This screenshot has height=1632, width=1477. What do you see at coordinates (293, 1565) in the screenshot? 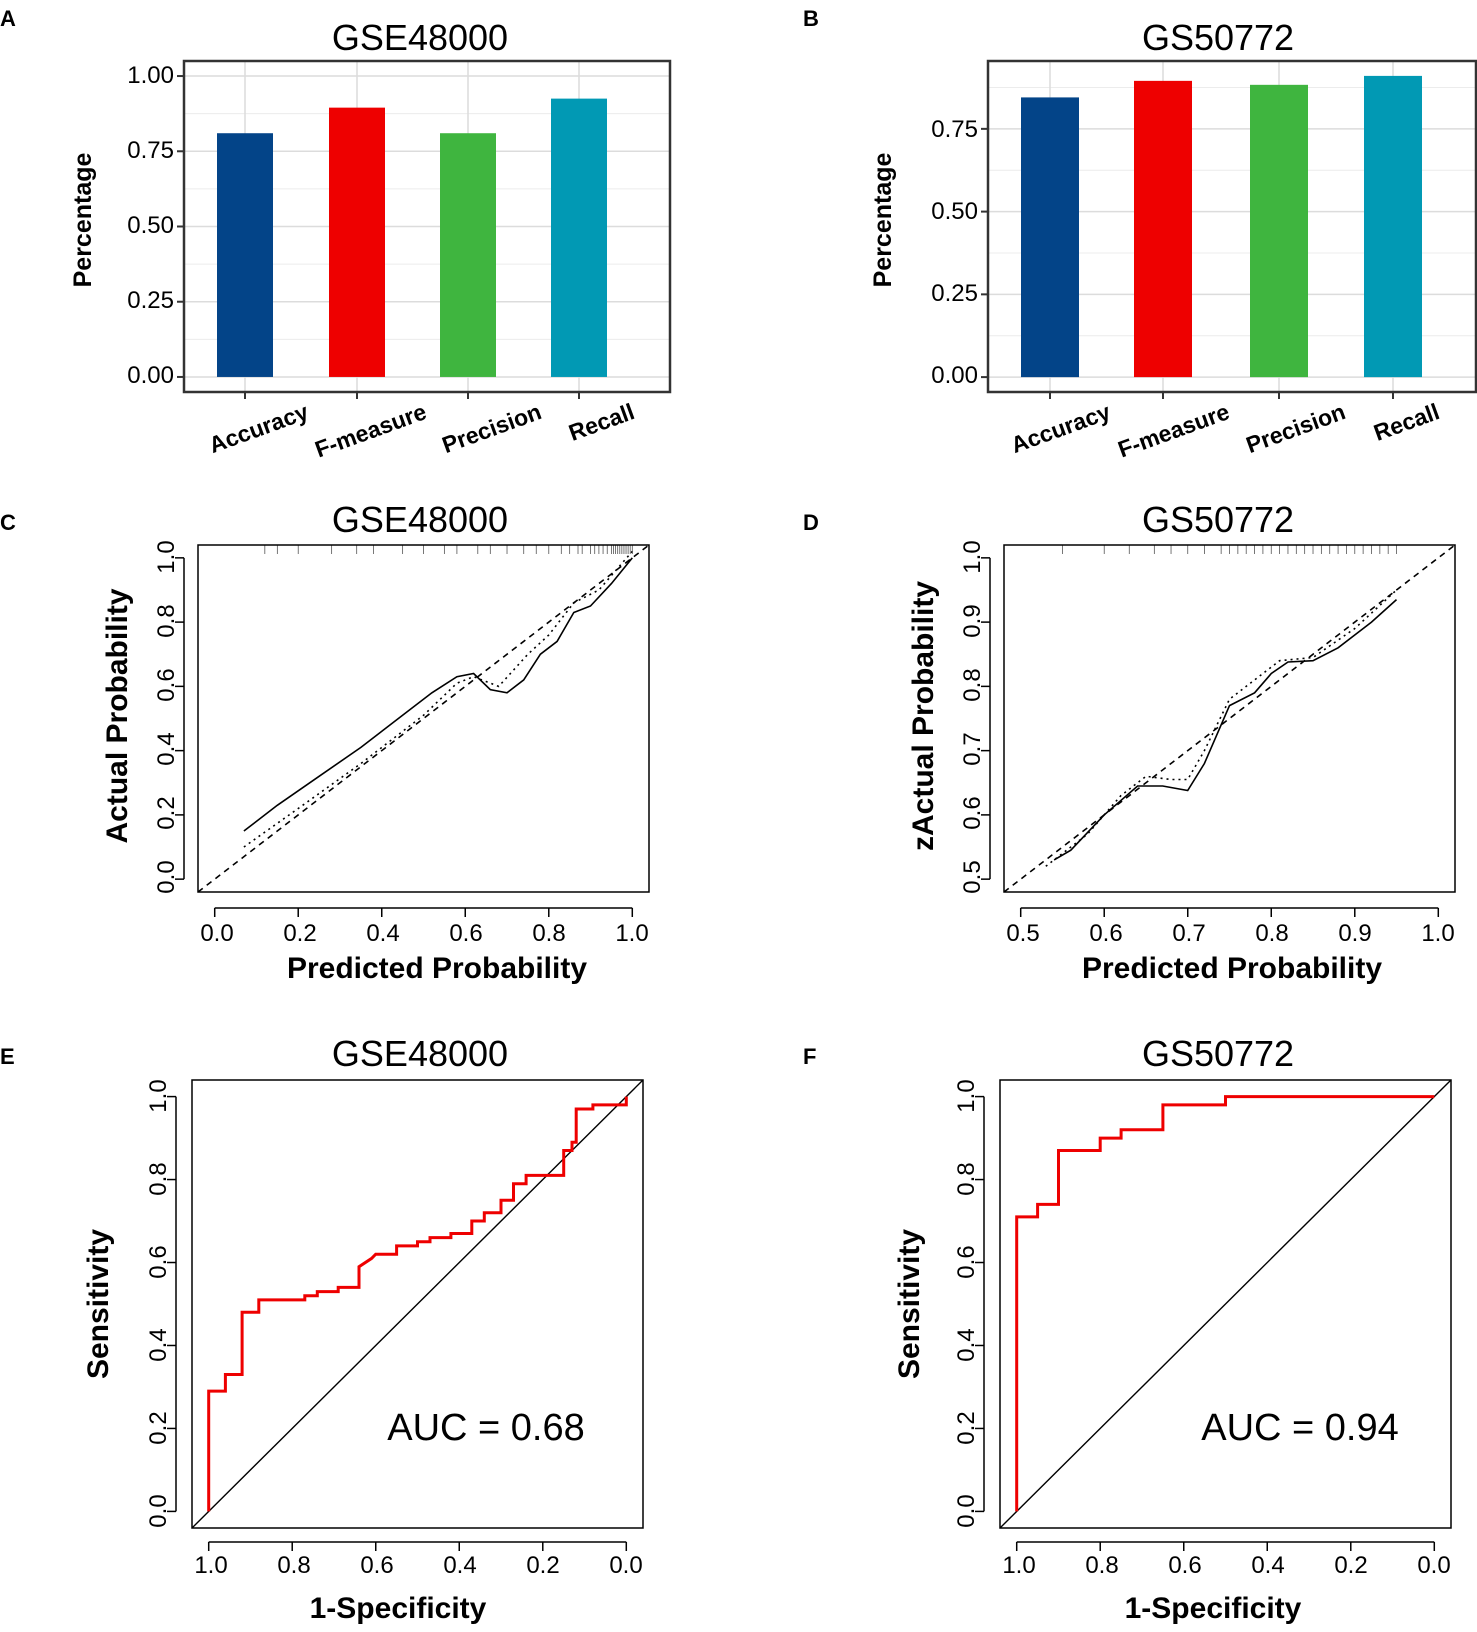
I see `panel-e-xtick: 0.8` at bounding box center [293, 1565].